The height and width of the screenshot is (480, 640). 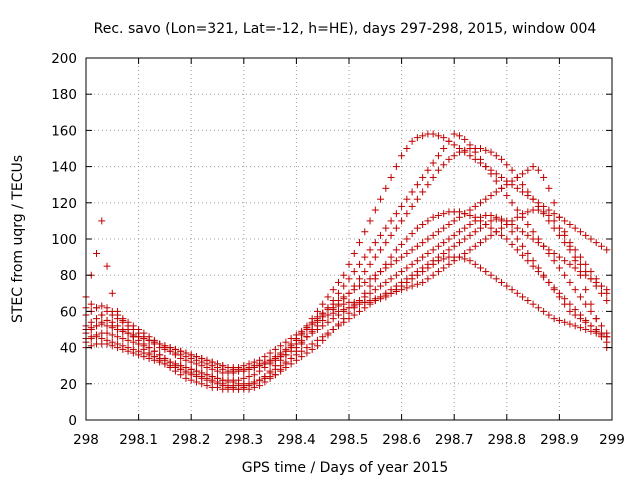 What do you see at coordinates (64, 59) in the screenshot?
I see `y-tick-label: 200` at bounding box center [64, 59].